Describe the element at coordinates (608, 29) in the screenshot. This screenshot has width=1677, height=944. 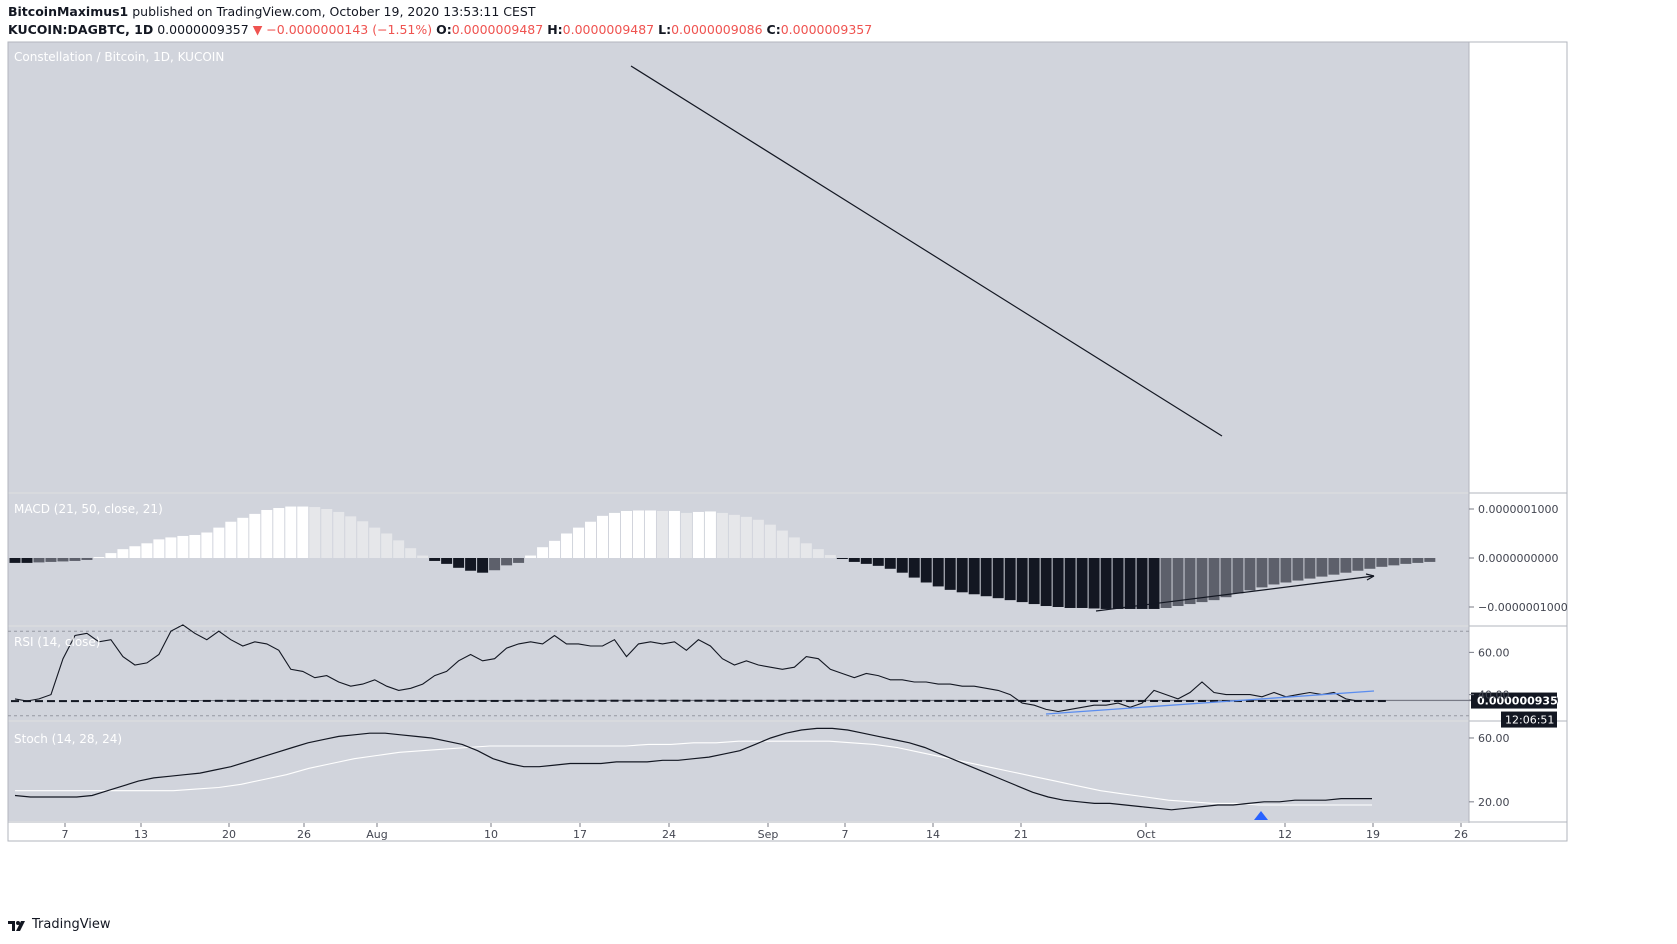
I see `high-value: 0.0000009487` at that location.